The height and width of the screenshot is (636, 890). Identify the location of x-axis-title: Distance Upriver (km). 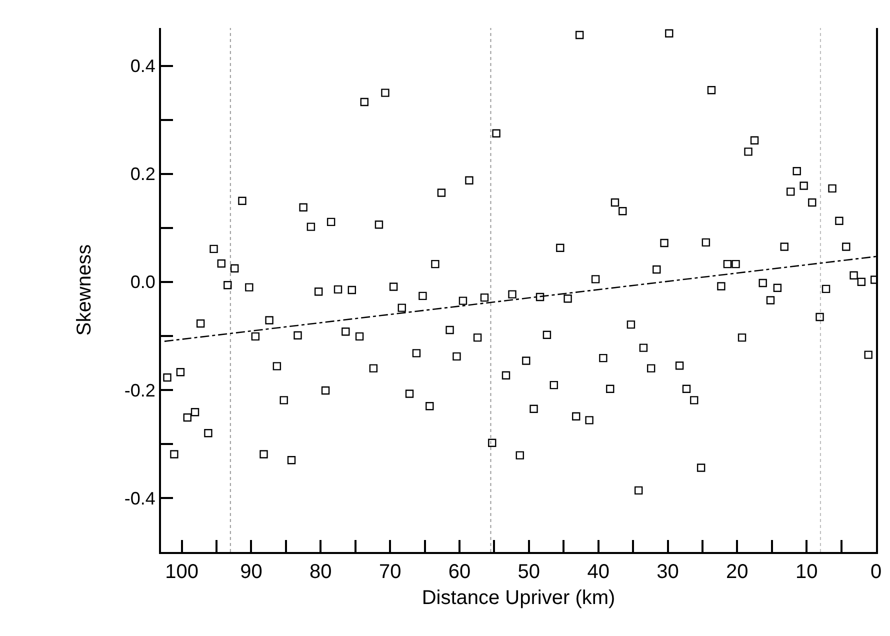
(519, 598).